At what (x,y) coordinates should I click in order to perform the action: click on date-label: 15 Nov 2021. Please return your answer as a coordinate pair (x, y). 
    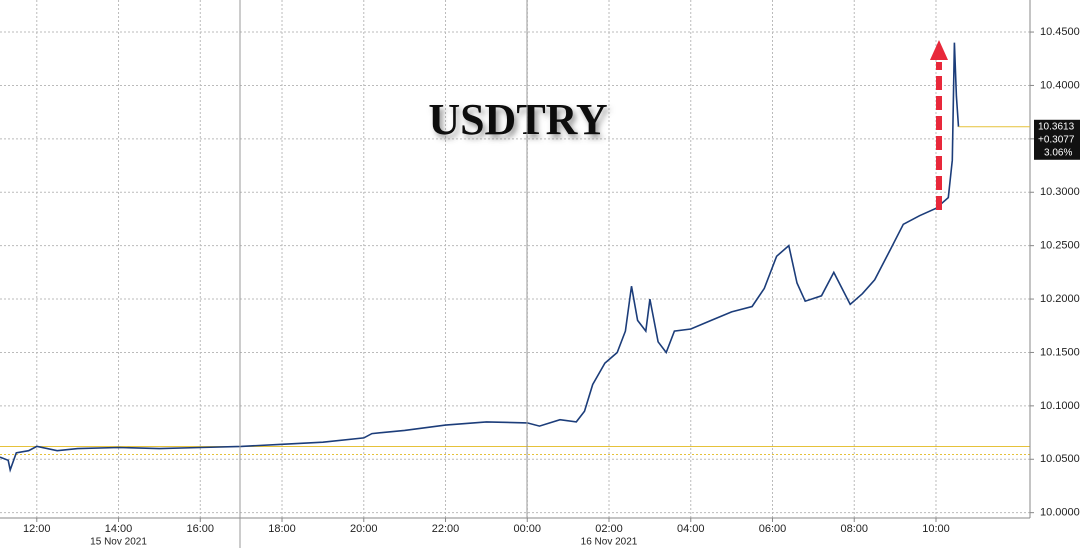
    Looking at the image, I should click on (118, 542).